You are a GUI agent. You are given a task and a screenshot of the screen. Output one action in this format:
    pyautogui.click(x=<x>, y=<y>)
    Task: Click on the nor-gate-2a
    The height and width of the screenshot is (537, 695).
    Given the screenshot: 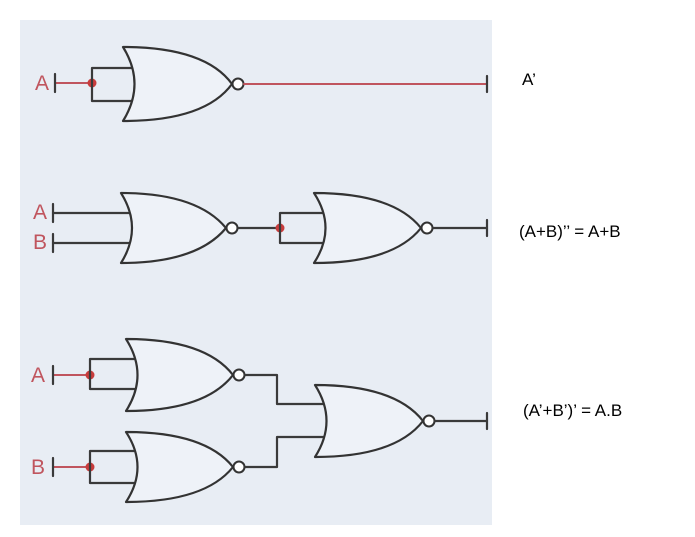 What is the action you would take?
    pyautogui.click(x=173, y=228)
    